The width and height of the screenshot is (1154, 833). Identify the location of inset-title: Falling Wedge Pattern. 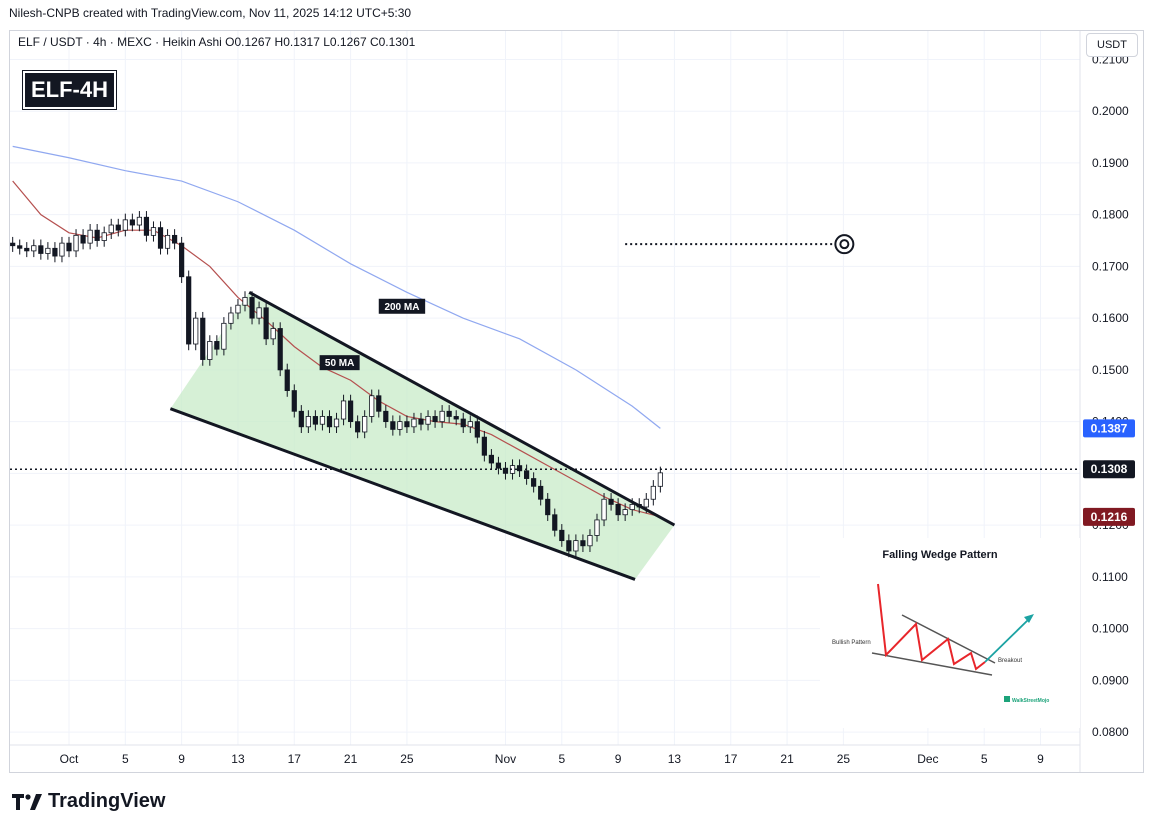
(940, 555).